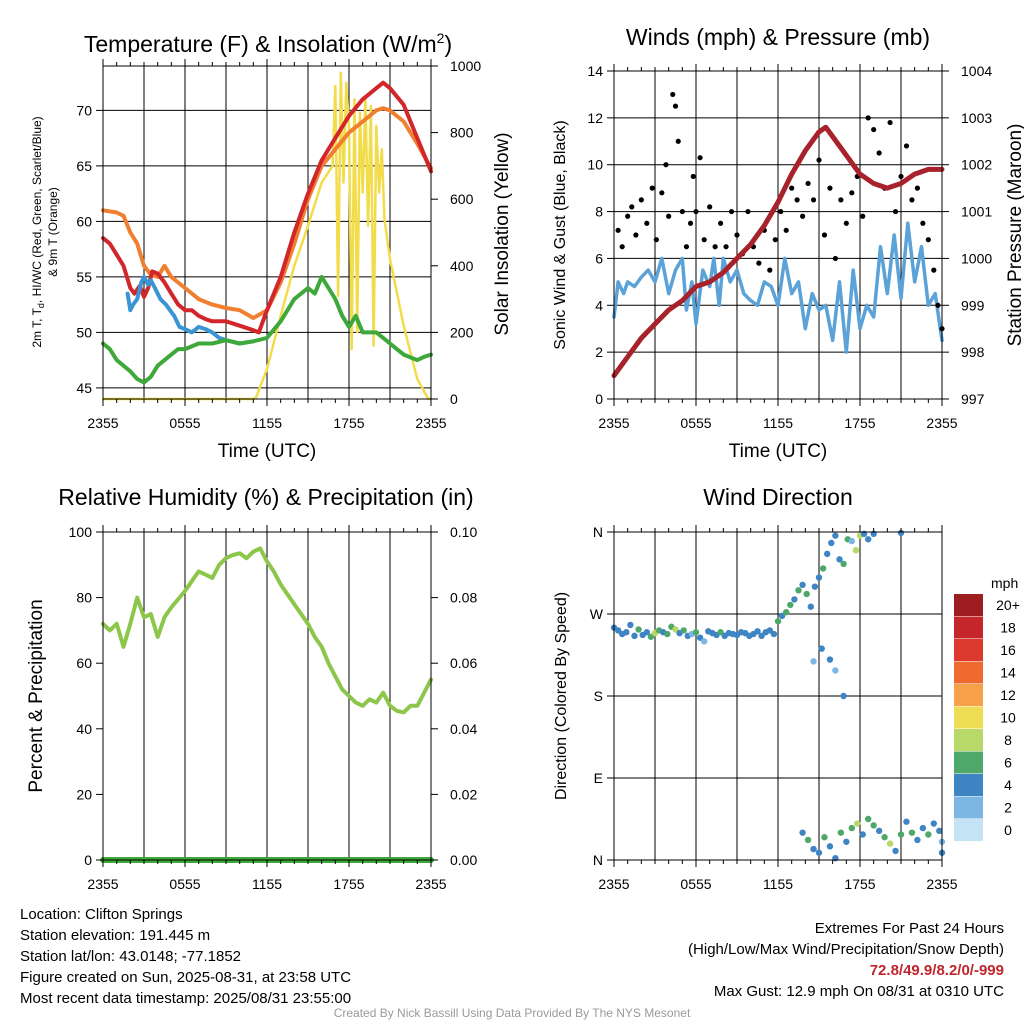 Image resolution: width=1024 pixels, height=1024 pixels. Describe the element at coordinates (36, 695) in the screenshot. I see `humidity-ylabel-left: Percent & Precipitation` at that location.